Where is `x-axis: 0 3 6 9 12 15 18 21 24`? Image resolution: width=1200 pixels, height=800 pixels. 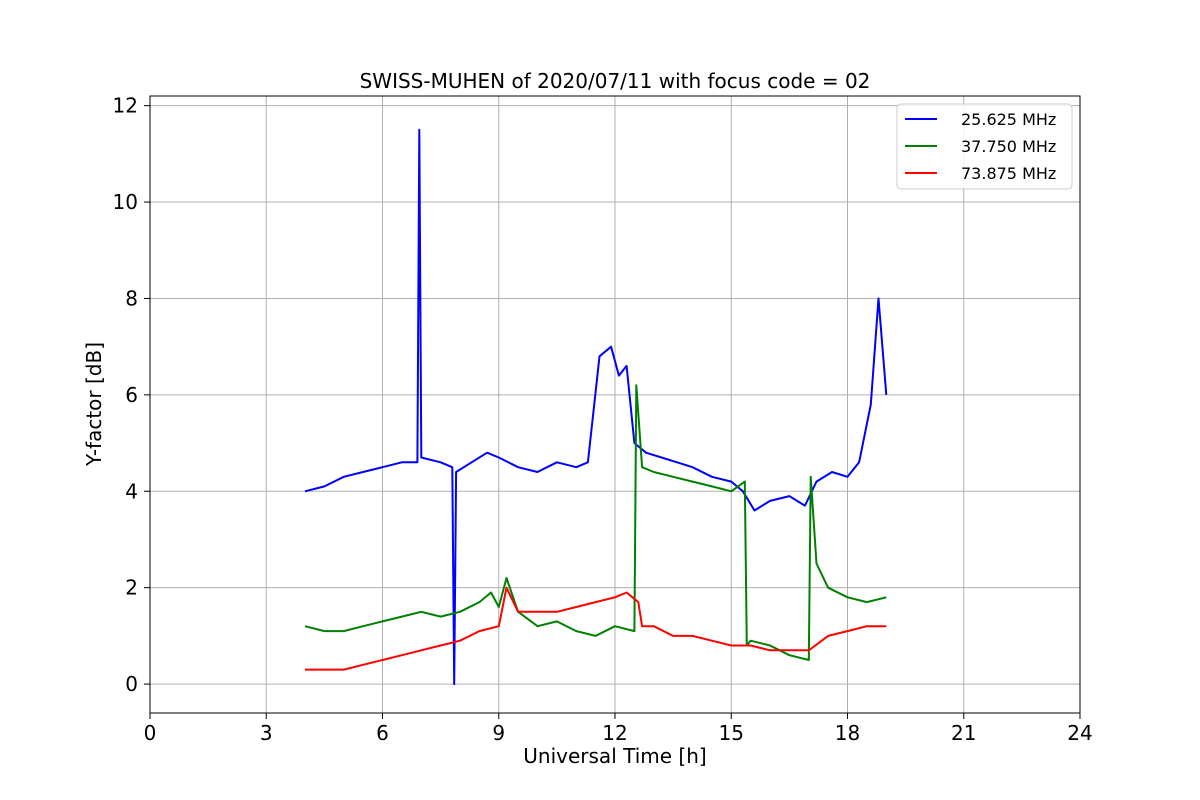
x-axis: 0 3 6 9 12 15 18 21 24 is located at coordinates (618, 729).